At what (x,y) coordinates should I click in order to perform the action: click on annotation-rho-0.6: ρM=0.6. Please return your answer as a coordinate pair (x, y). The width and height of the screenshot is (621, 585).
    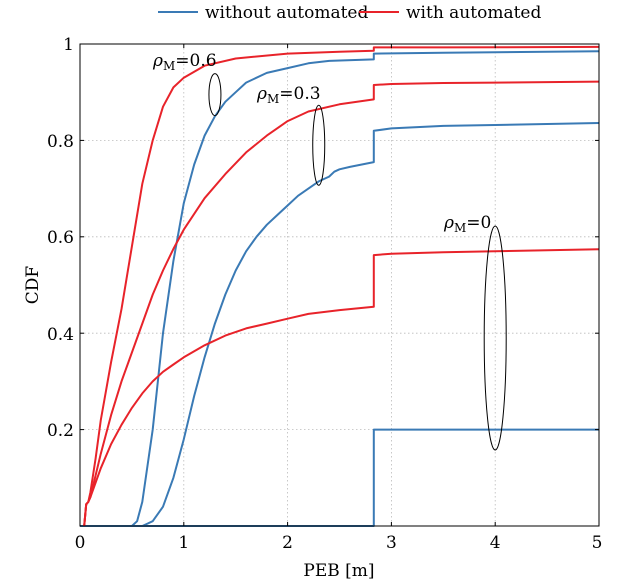
    Looking at the image, I should click on (184, 62).